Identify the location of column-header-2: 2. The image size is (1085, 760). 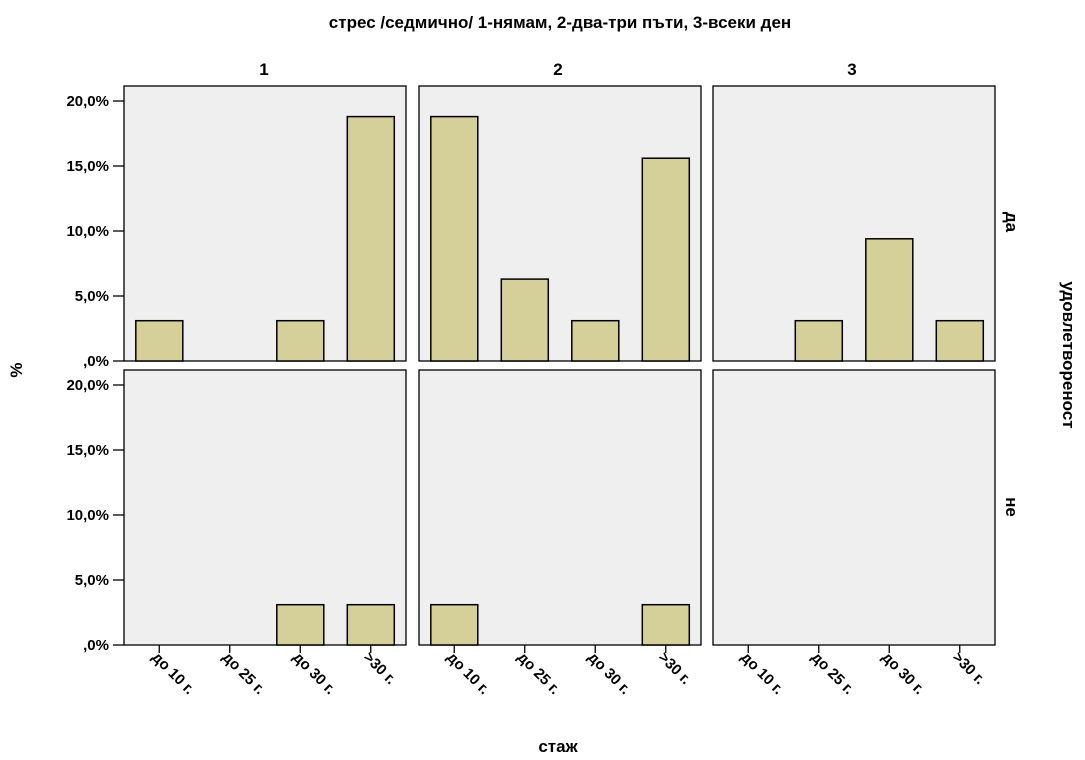
(557, 69).